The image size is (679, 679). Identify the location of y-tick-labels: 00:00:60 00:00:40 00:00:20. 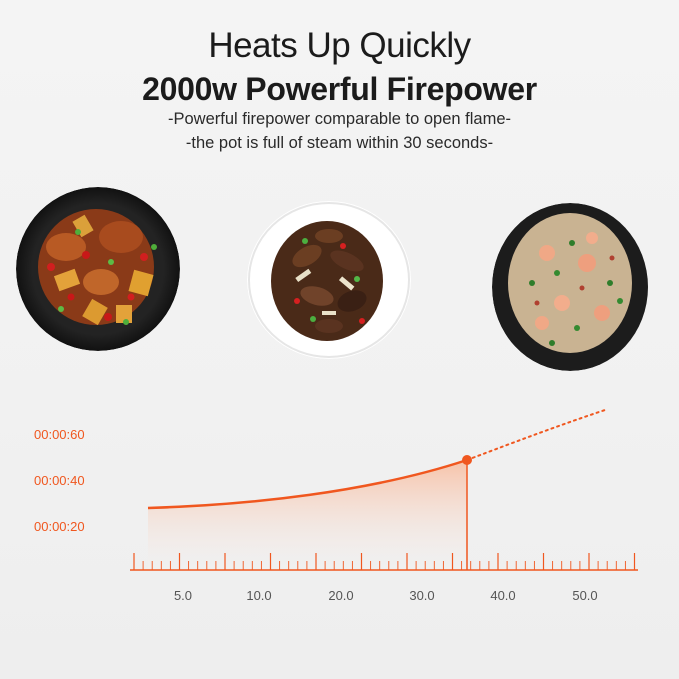
(59, 480).